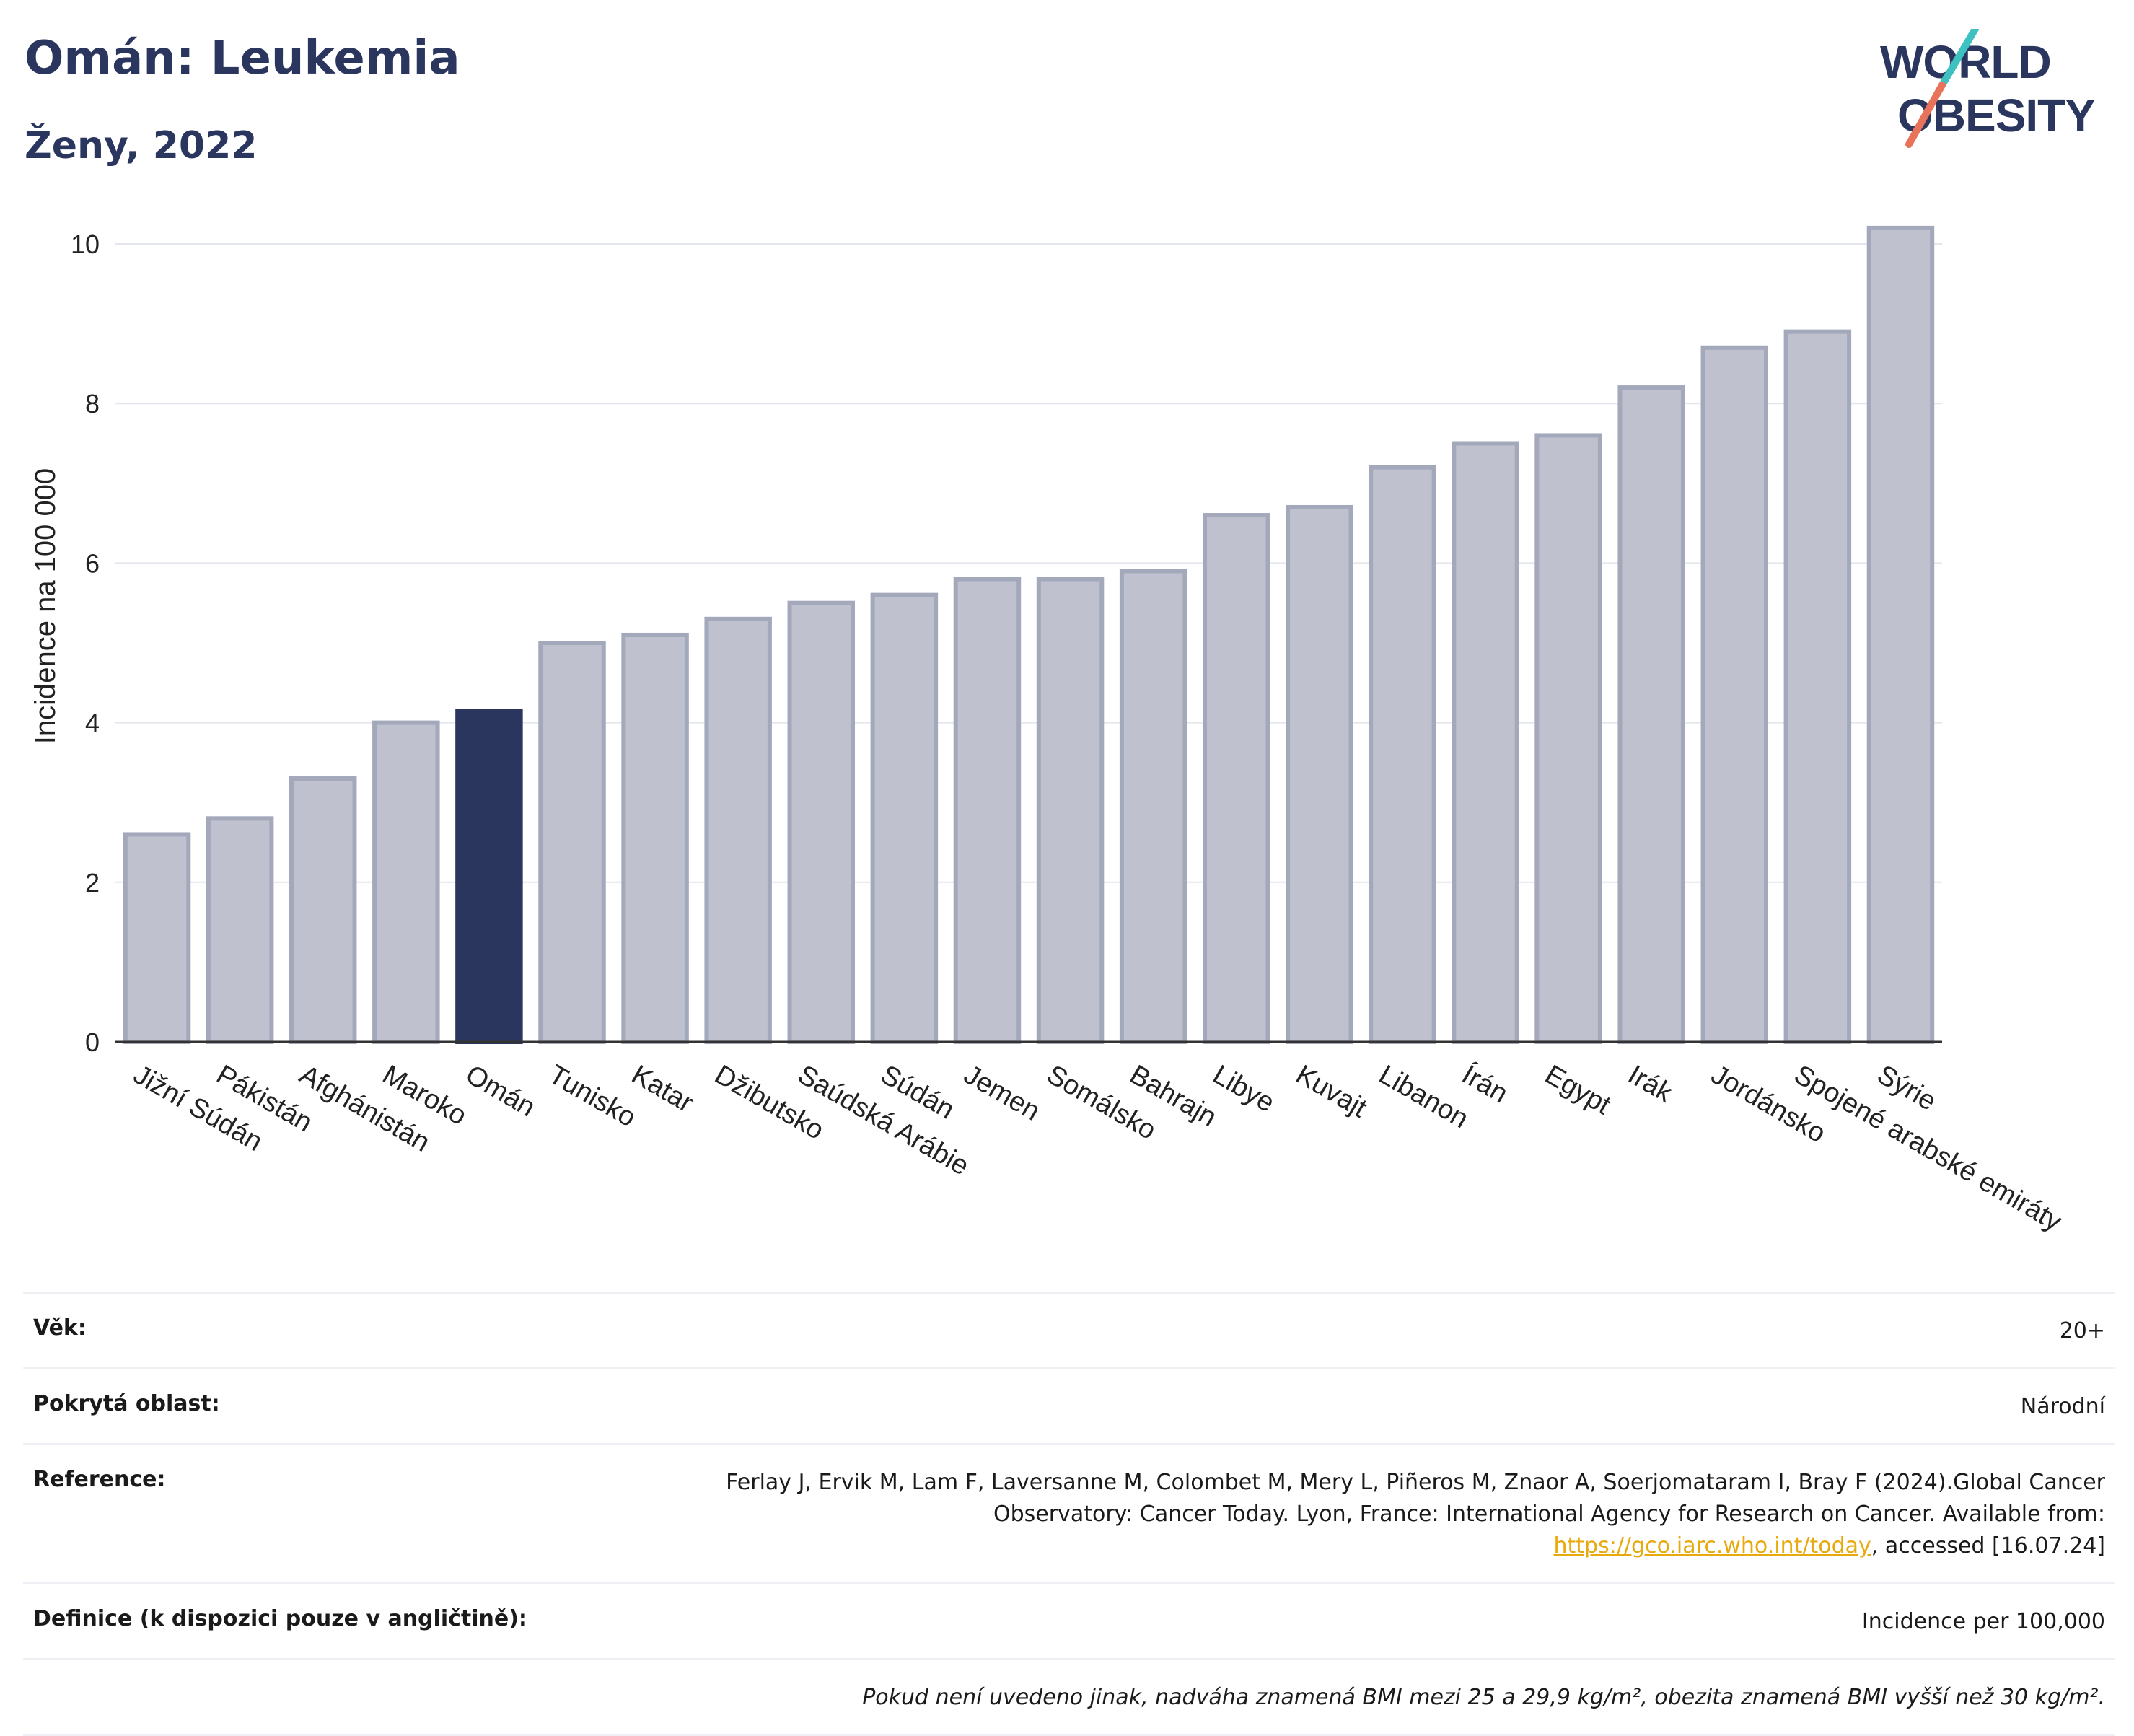 Image resolution: width=2134 pixels, height=1736 pixels. Describe the element at coordinates (92, 563) in the screenshot. I see `y-tick-label: 6` at that location.